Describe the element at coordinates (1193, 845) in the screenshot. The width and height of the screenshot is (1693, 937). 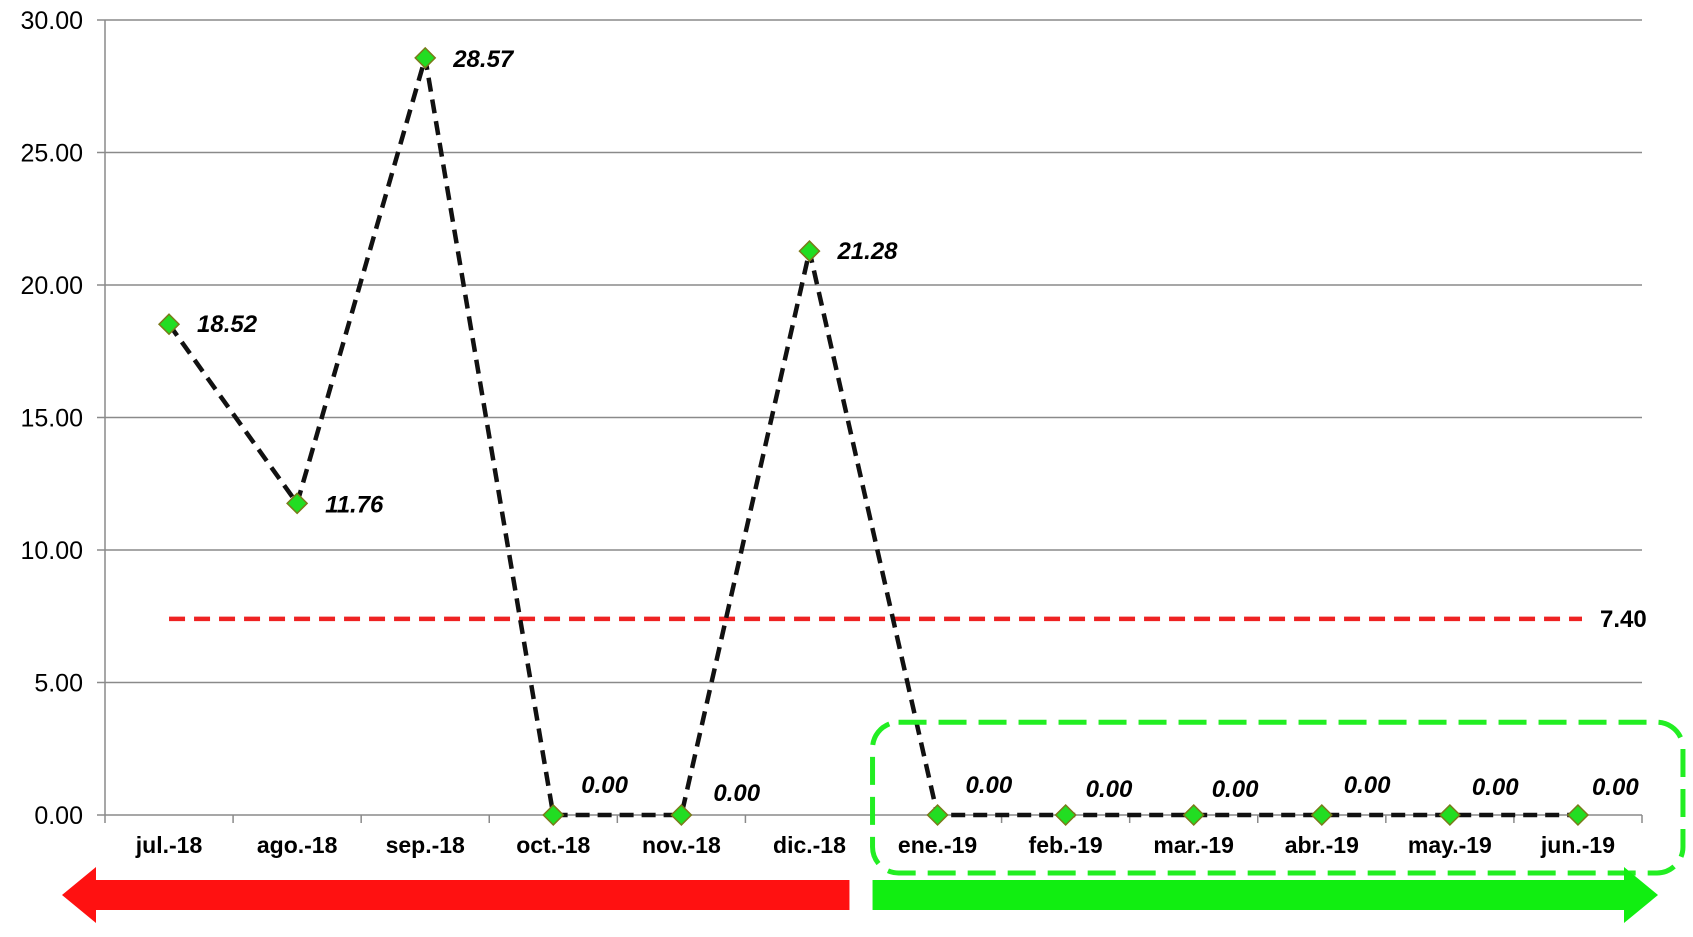
I see `x-tick-label: mar.-19` at that location.